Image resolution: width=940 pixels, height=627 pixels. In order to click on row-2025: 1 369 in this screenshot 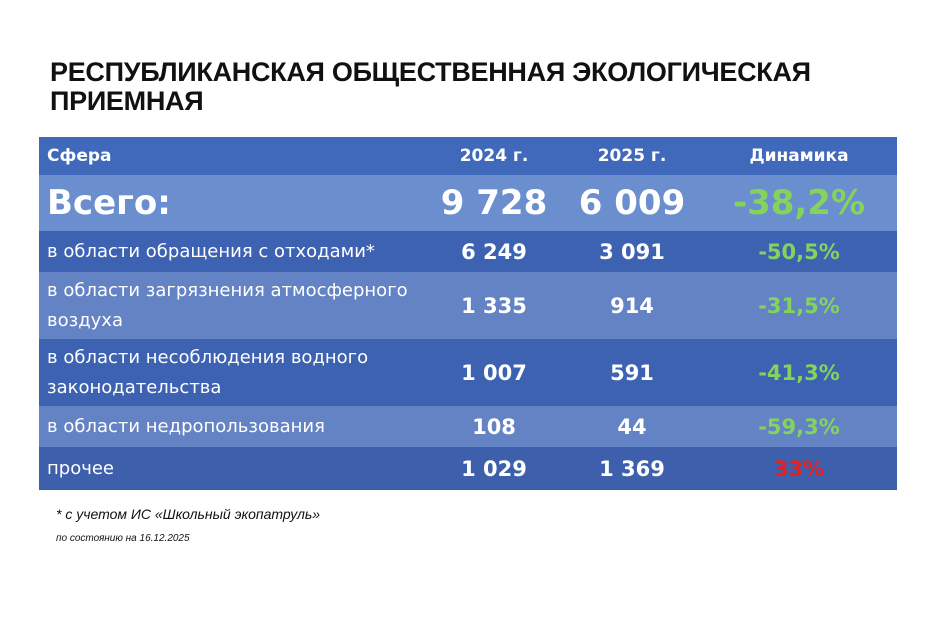, I will do `click(632, 468)`.